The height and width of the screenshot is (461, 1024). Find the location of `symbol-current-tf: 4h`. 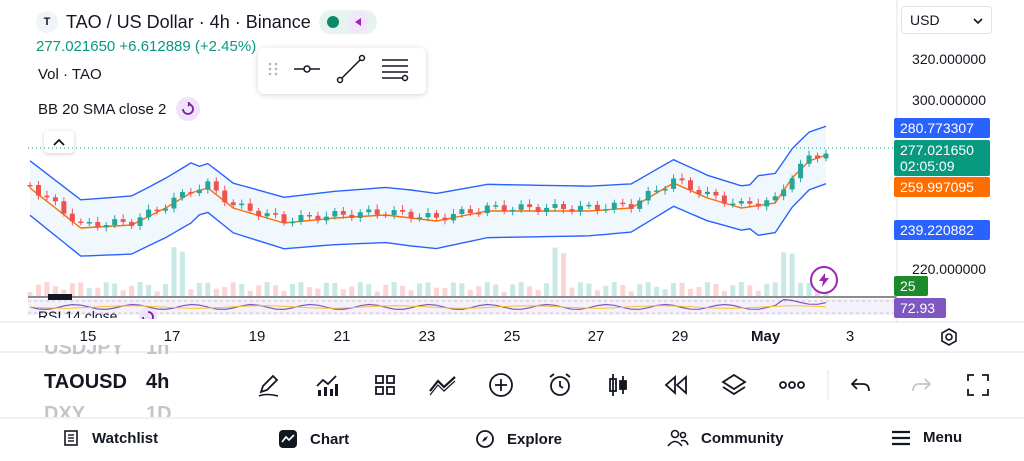

symbol-current-tf: 4h is located at coordinates (158, 382).